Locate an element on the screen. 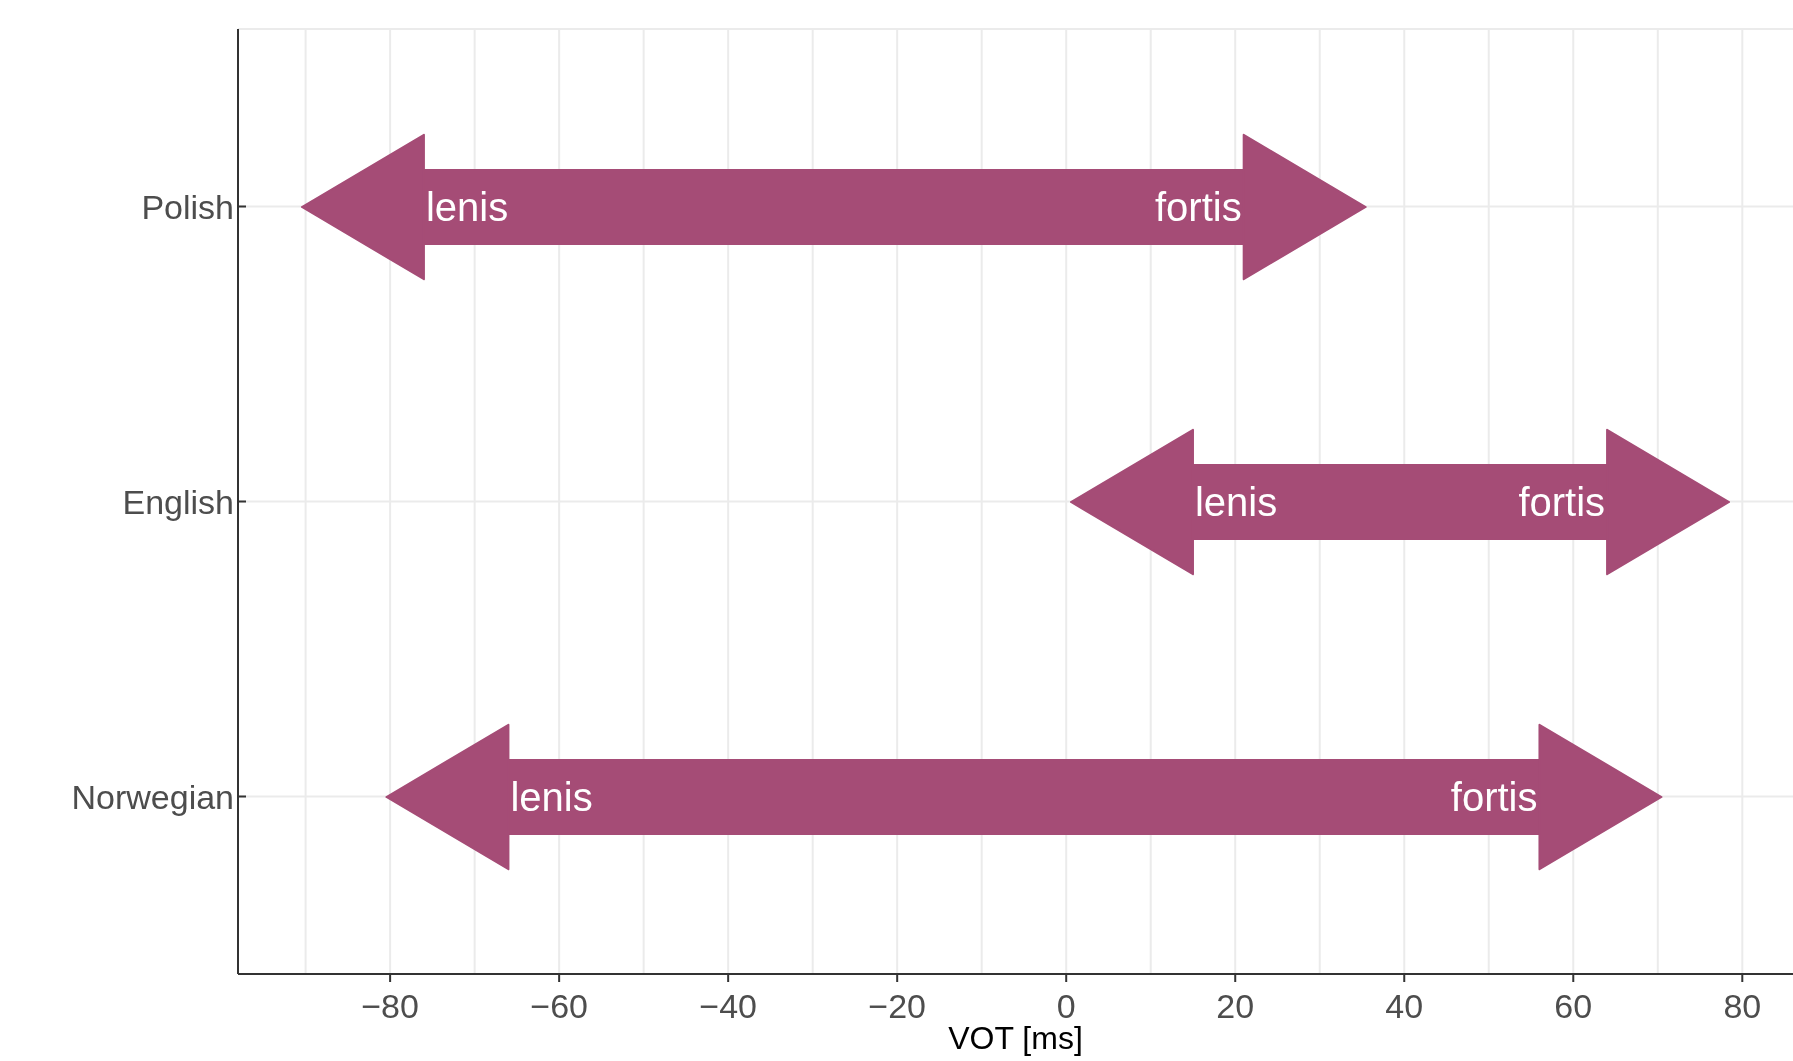 The height and width of the screenshot is (1061, 1793). y-tick-label: Polish is located at coordinates (187, 206).